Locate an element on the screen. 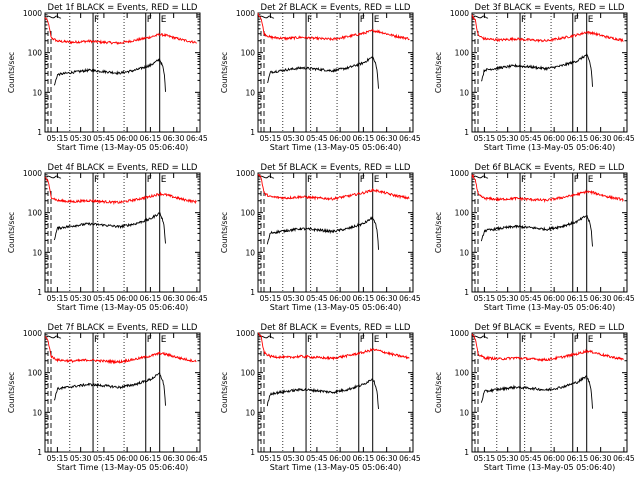  panel-title: Det 6f BLACK = Events, RED = LLD is located at coordinates (550, 168).